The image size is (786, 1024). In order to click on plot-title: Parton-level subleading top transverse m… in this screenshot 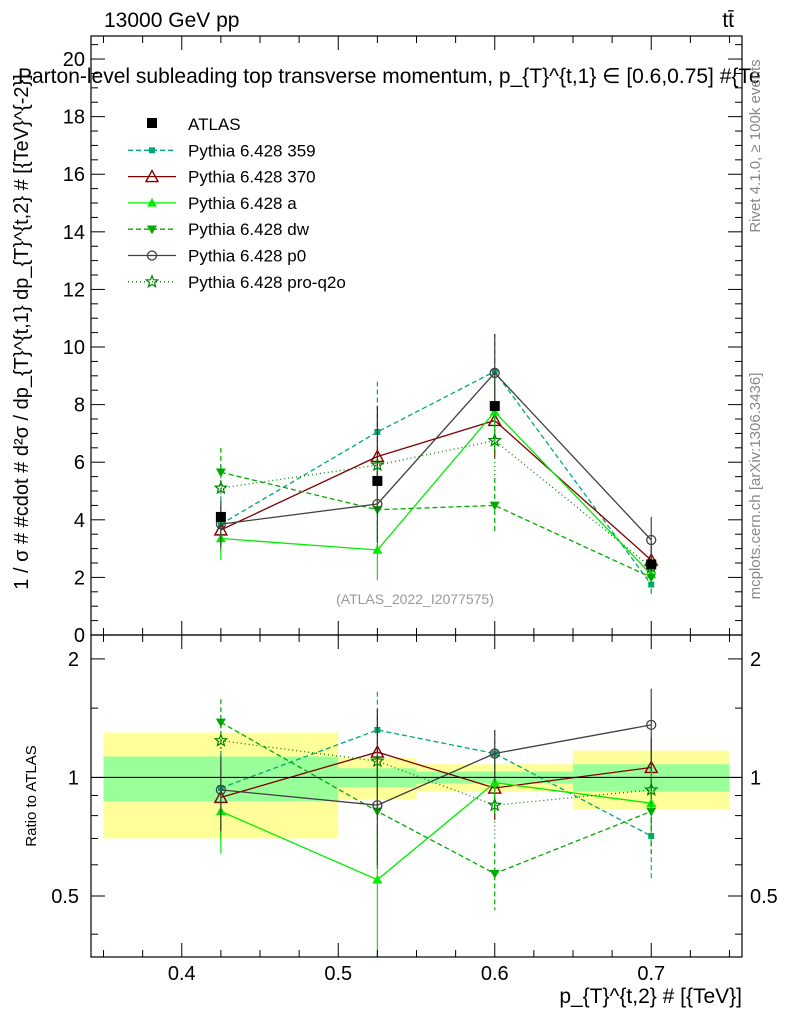, I will do `click(389, 76)`.